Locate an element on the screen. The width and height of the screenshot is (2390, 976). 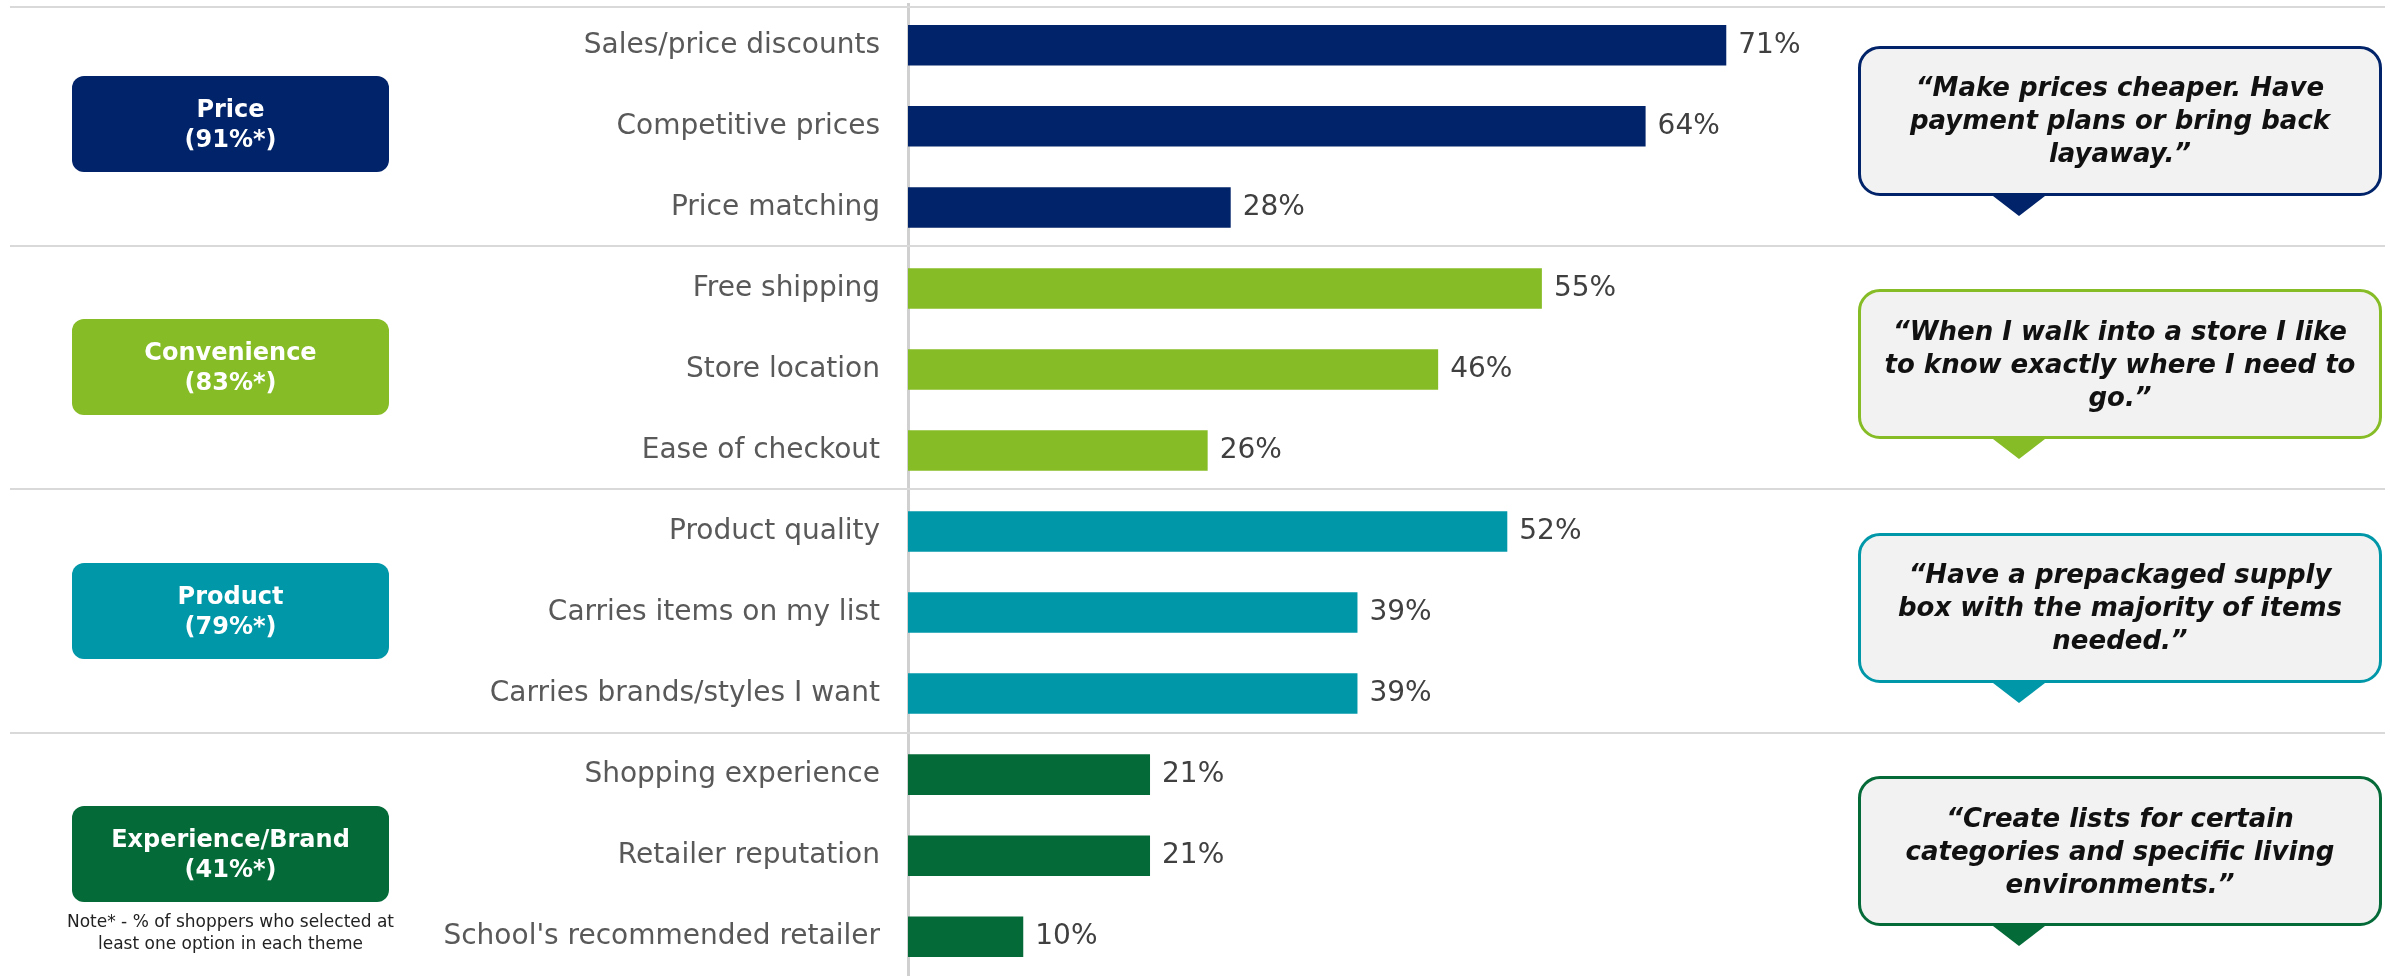
y-tick-label: Competitive prices is located at coordinates (748, 124).